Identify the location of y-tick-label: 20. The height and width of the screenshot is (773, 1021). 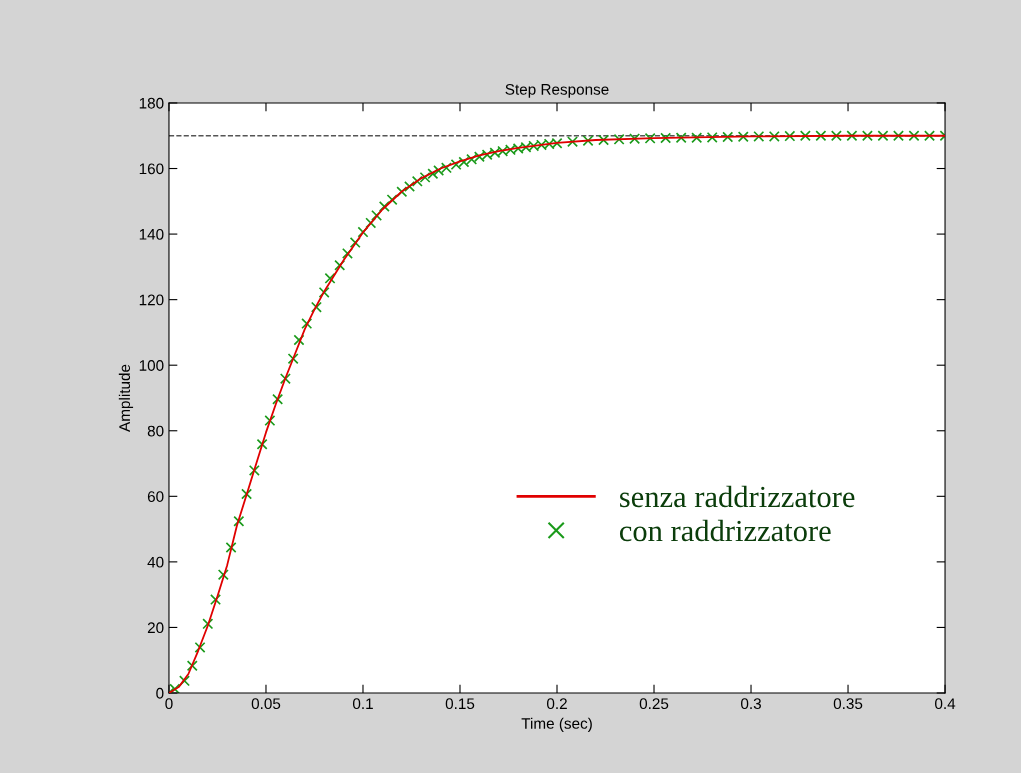
(155, 628).